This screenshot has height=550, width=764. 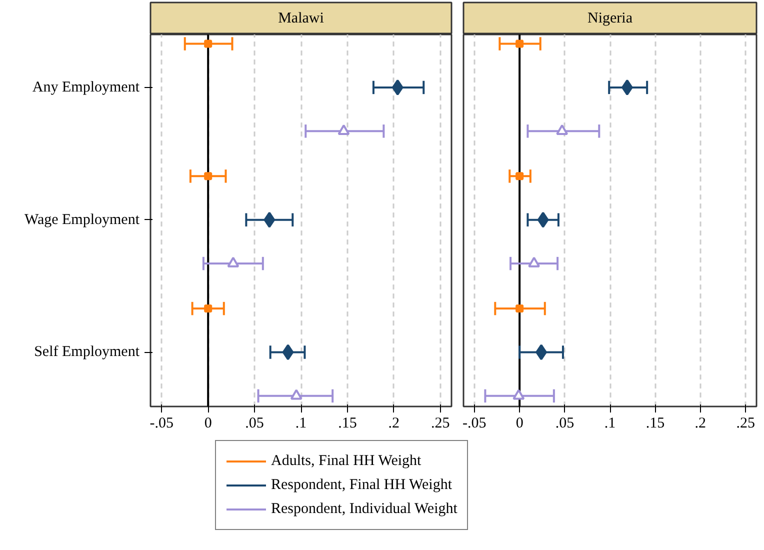 What do you see at coordinates (364, 509) in the screenshot?
I see `legend-label: Respondent, Individual Weight` at bounding box center [364, 509].